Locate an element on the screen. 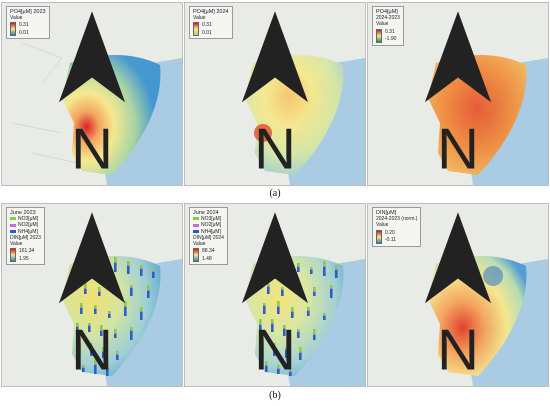  legend-no3: NO3[μM] is located at coordinates (28, 219).